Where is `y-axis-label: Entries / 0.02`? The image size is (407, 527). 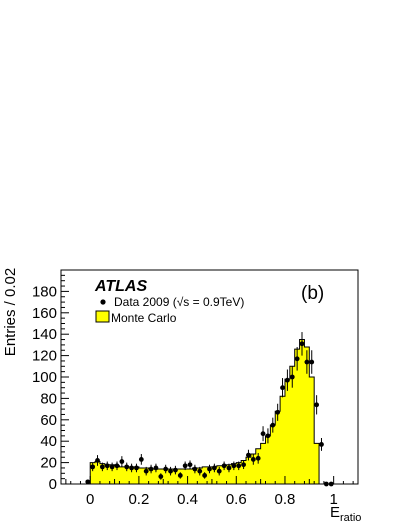
y-axis-label: Entries / 0.02 is located at coordinates (10, 312).